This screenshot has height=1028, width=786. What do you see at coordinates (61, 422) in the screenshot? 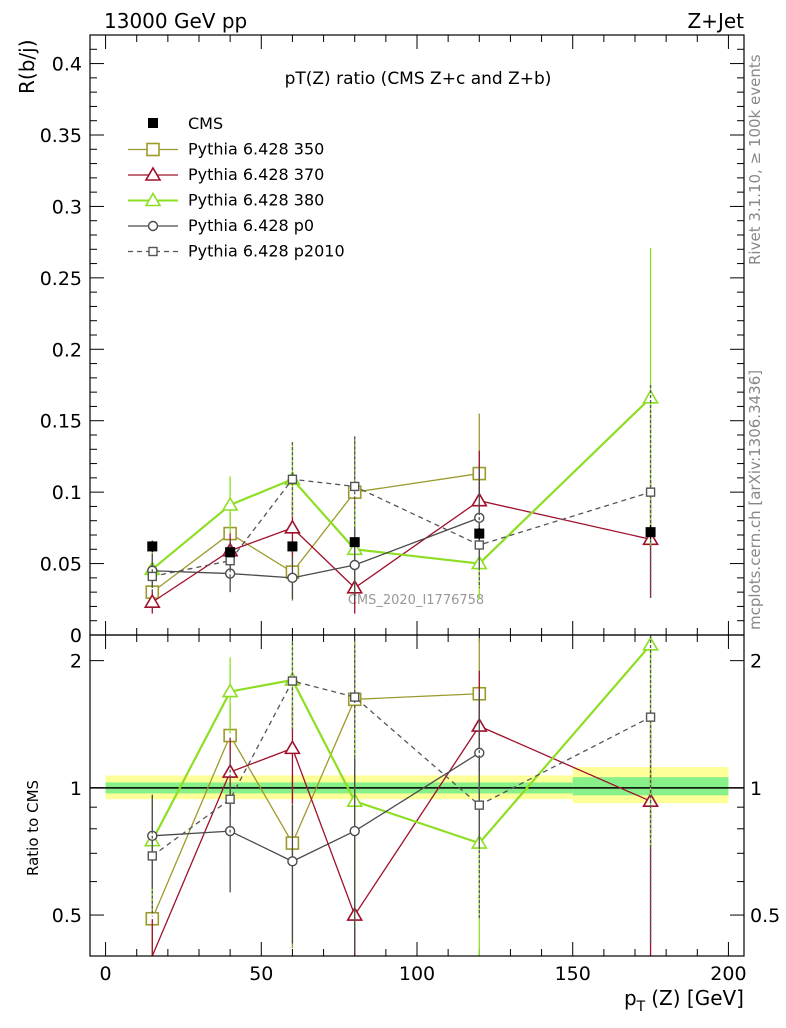
I see `y-tick-label: 0.15` at bounding box center [61, 422].